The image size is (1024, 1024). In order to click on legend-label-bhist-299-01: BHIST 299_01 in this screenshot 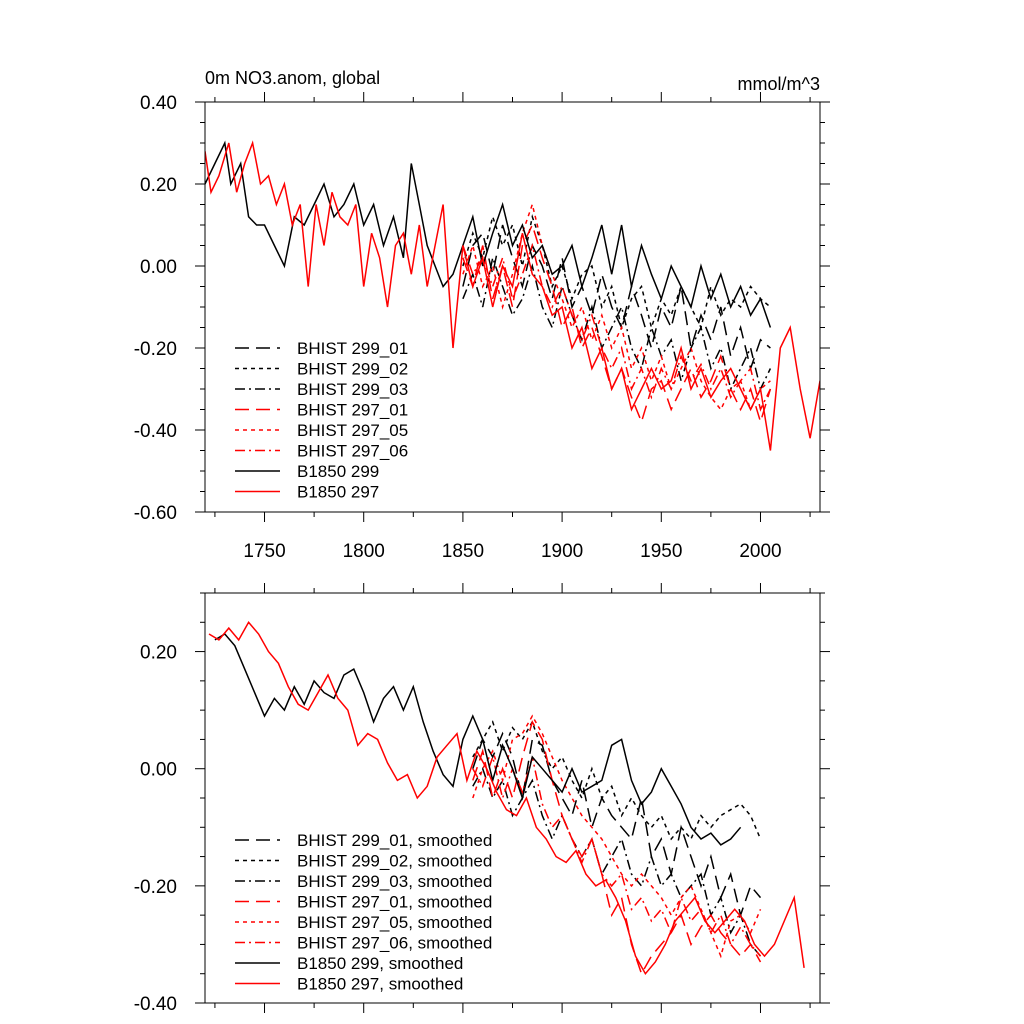, I will do `click(352, 348)`.